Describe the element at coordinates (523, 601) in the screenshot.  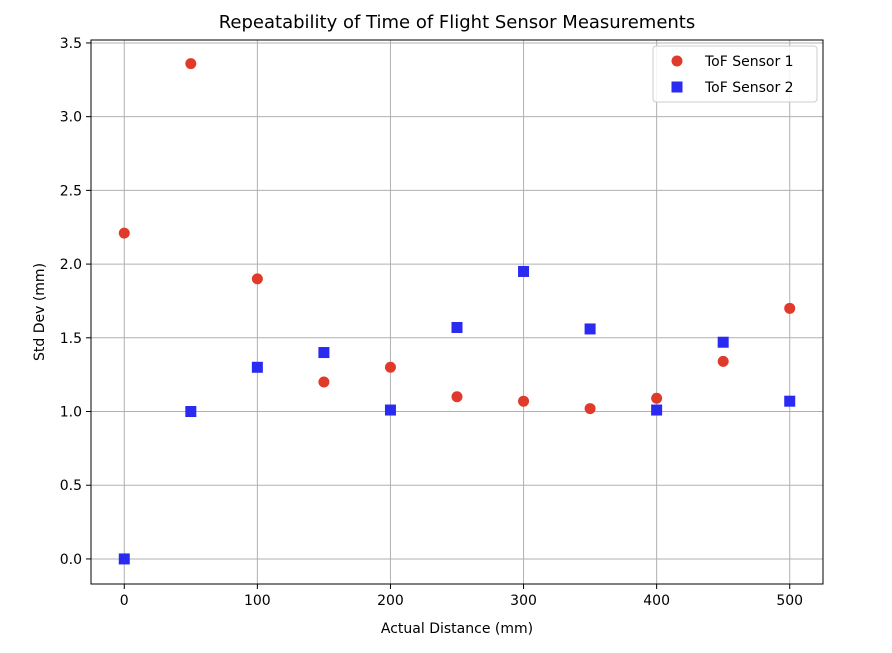
I see `x-tick-label: 300` at that location.